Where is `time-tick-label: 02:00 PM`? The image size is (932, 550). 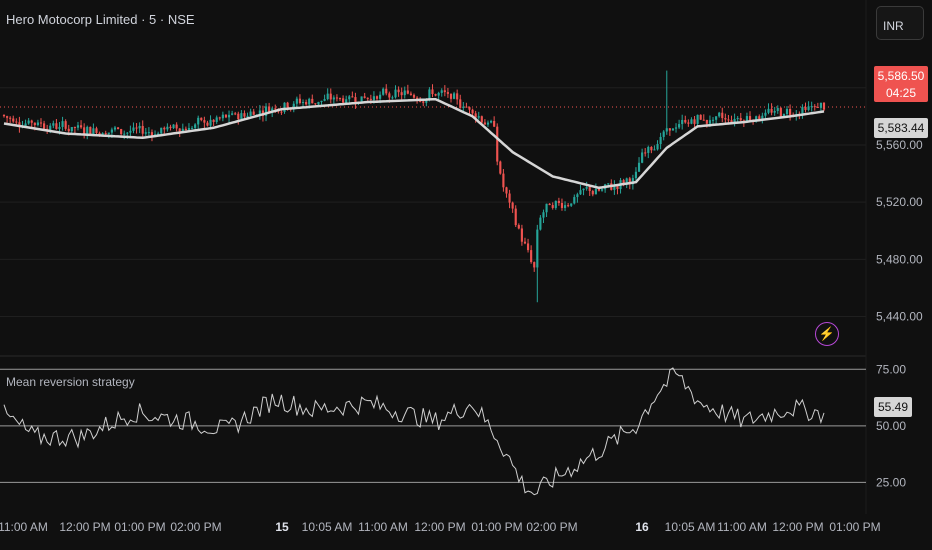
time-tick-label: 02:00 PM is located at coordinates (551, 527).